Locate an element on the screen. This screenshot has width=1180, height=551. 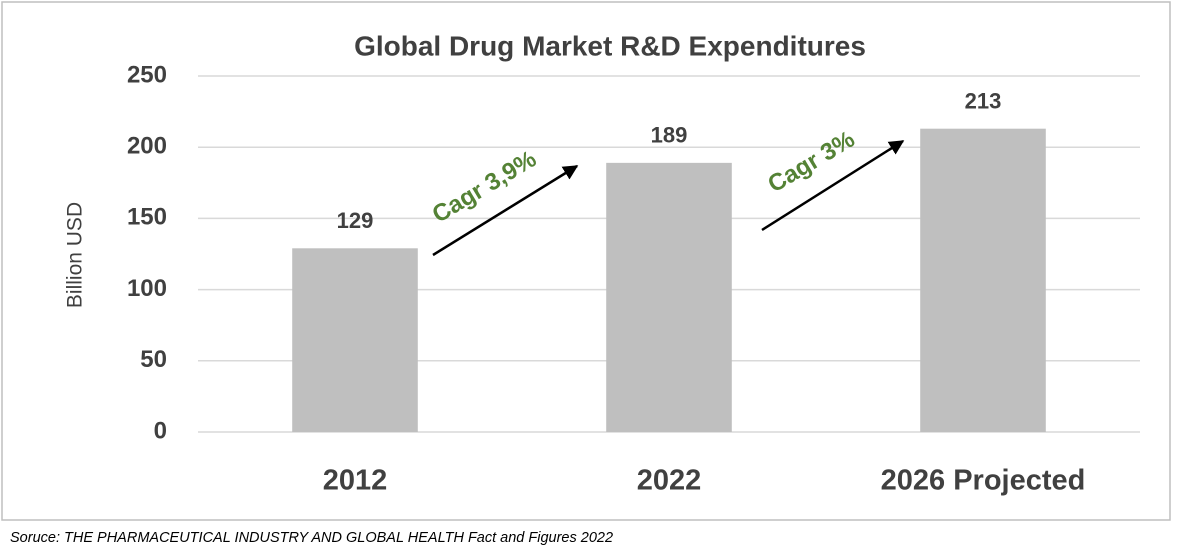
y-tick-label: 150 is located at coordinates (147, 217).